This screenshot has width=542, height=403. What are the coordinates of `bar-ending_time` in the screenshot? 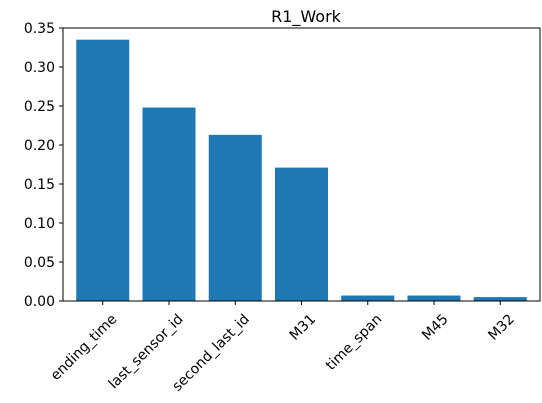 It's located at (103, 170).